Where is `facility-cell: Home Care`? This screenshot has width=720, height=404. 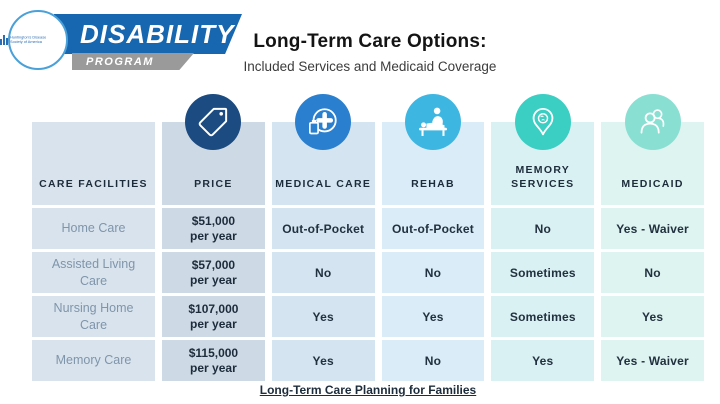 facility-cell: Home Care is located at coordinates (93, 228).